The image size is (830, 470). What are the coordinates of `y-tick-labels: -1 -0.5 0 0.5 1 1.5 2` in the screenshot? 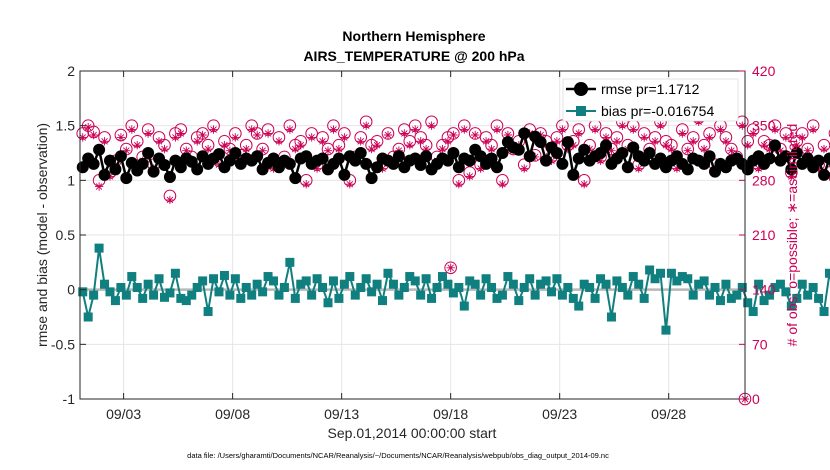 It's located at (63, 235).